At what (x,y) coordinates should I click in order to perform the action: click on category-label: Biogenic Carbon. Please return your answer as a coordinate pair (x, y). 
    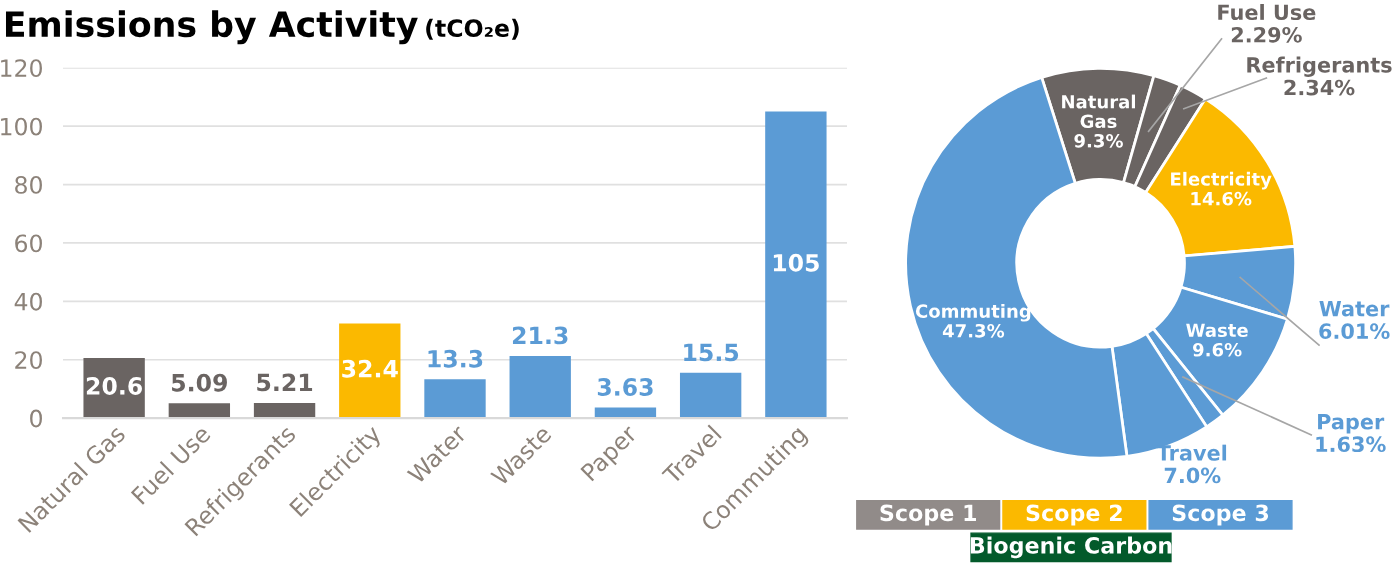
    Looking at the image, I should click on (1071, 547).